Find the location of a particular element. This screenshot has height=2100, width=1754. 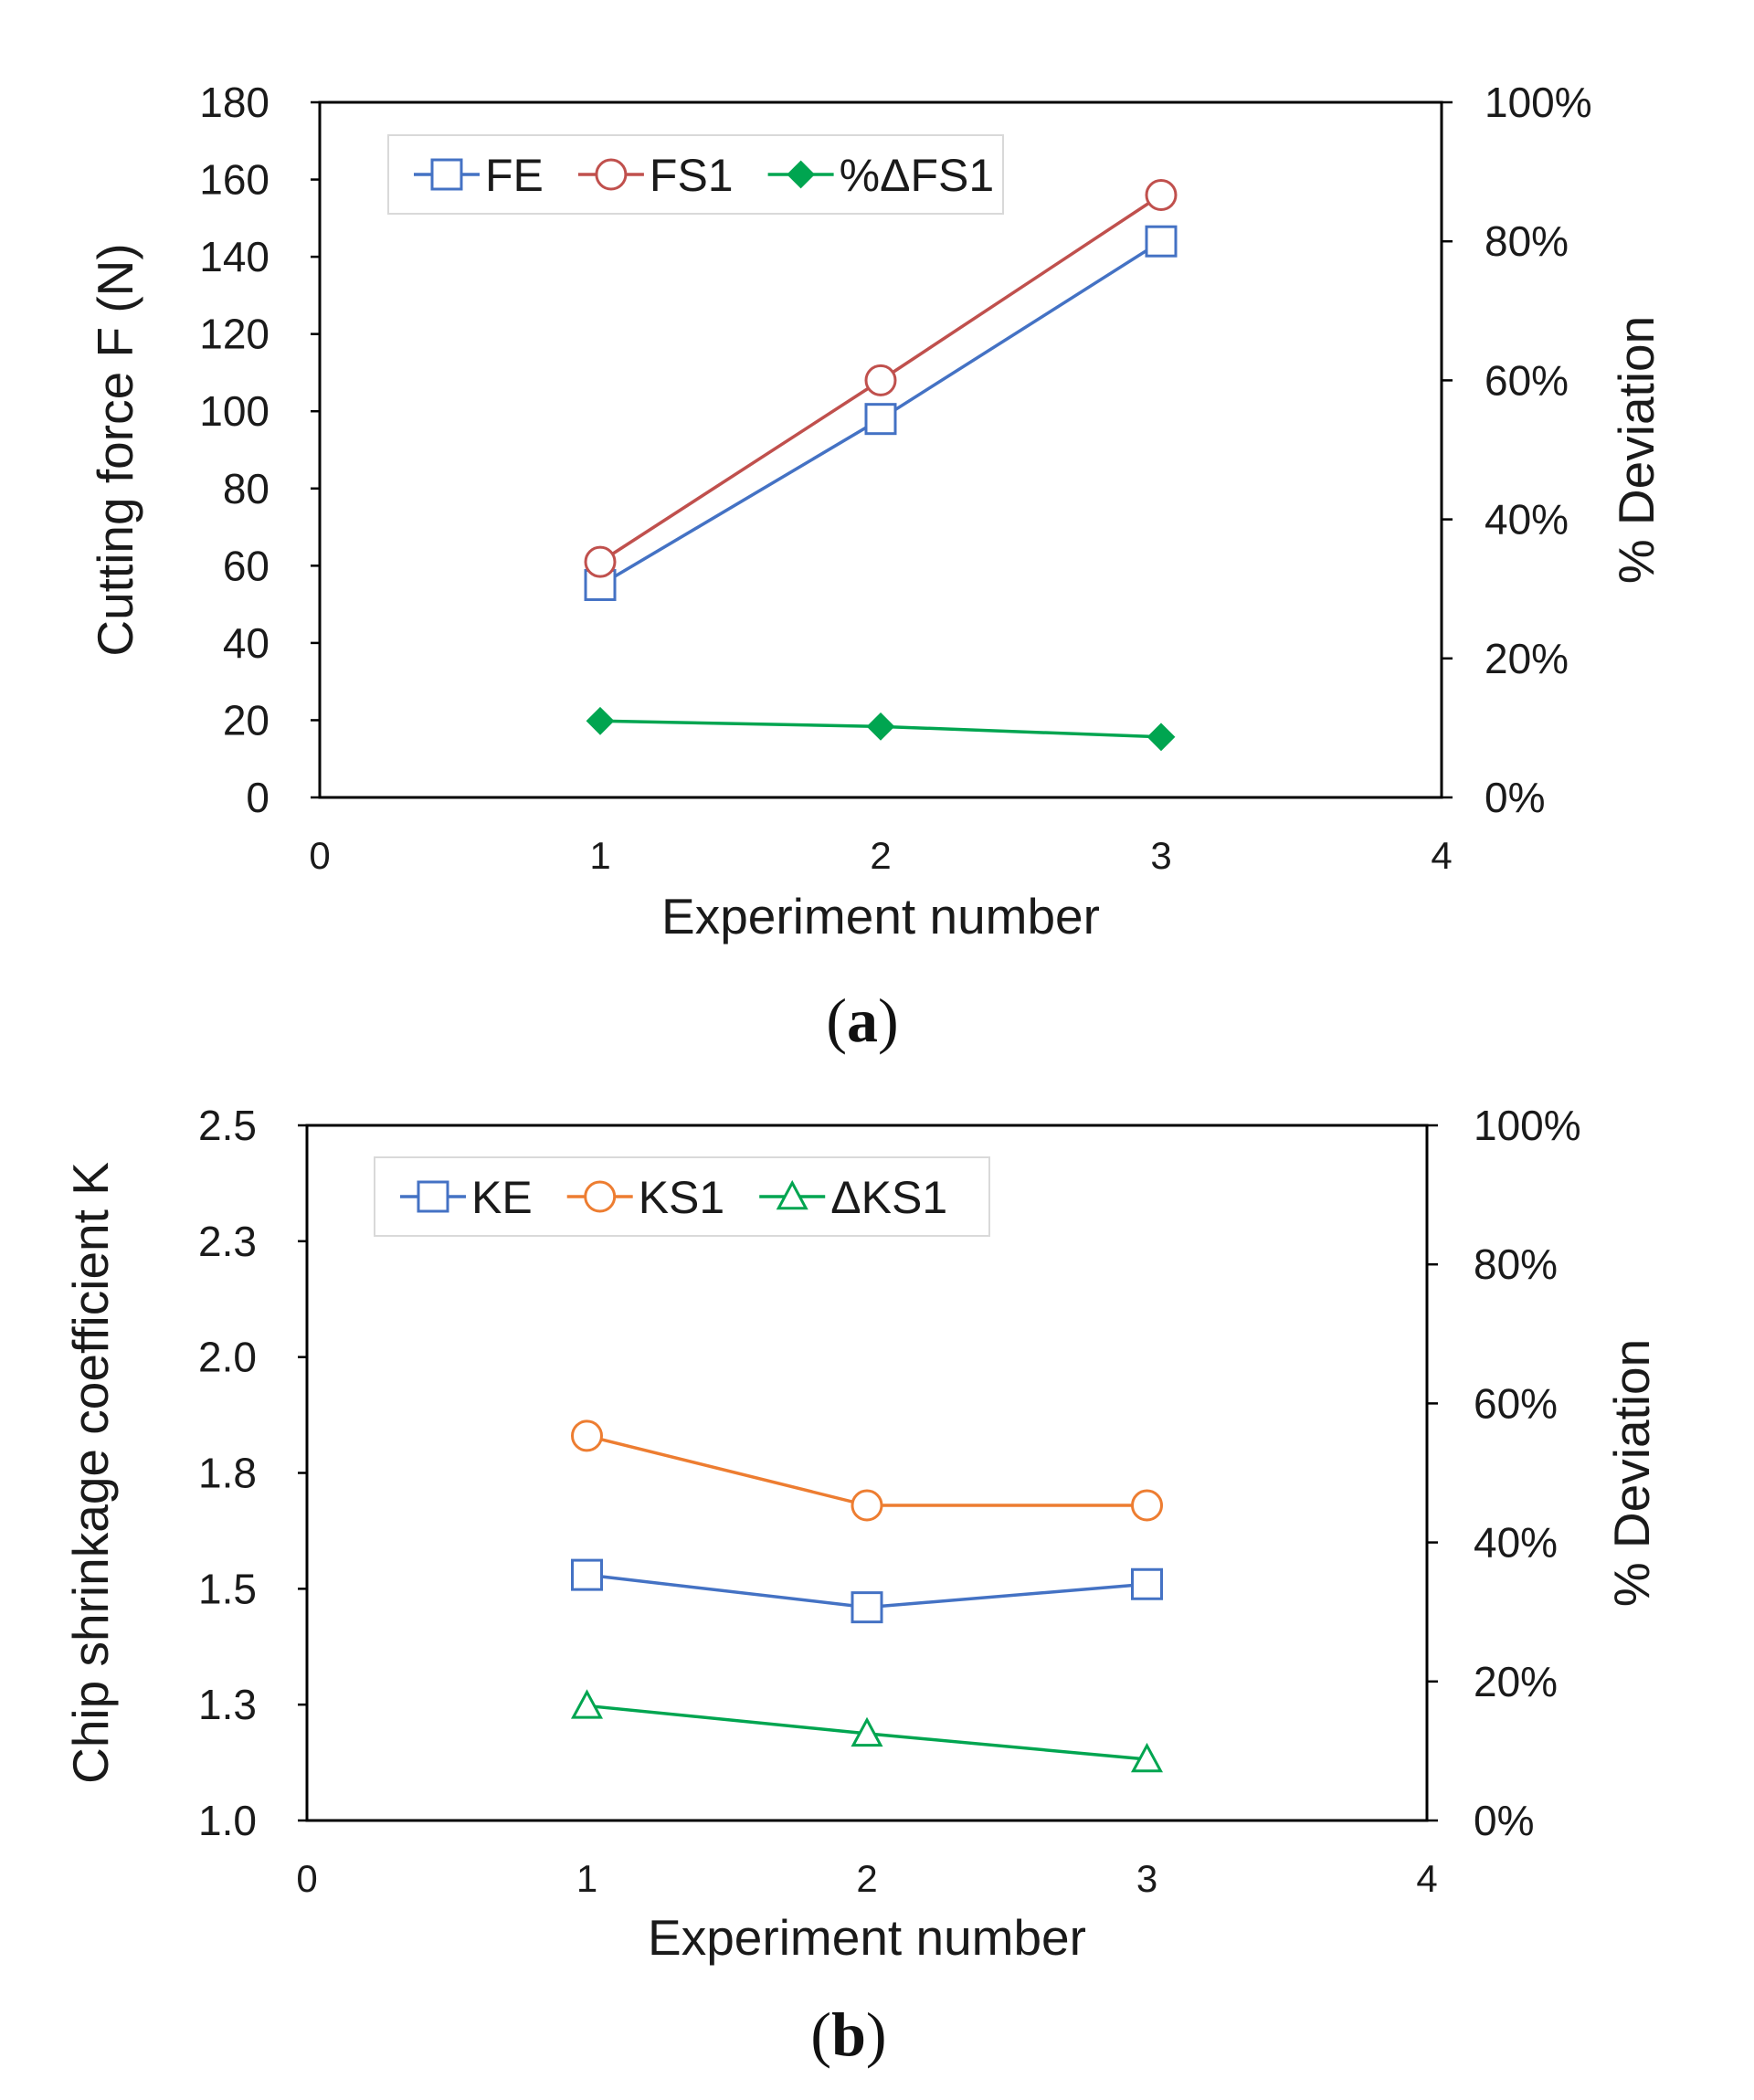

series-KS1 is located at coordinates (867, 1470).